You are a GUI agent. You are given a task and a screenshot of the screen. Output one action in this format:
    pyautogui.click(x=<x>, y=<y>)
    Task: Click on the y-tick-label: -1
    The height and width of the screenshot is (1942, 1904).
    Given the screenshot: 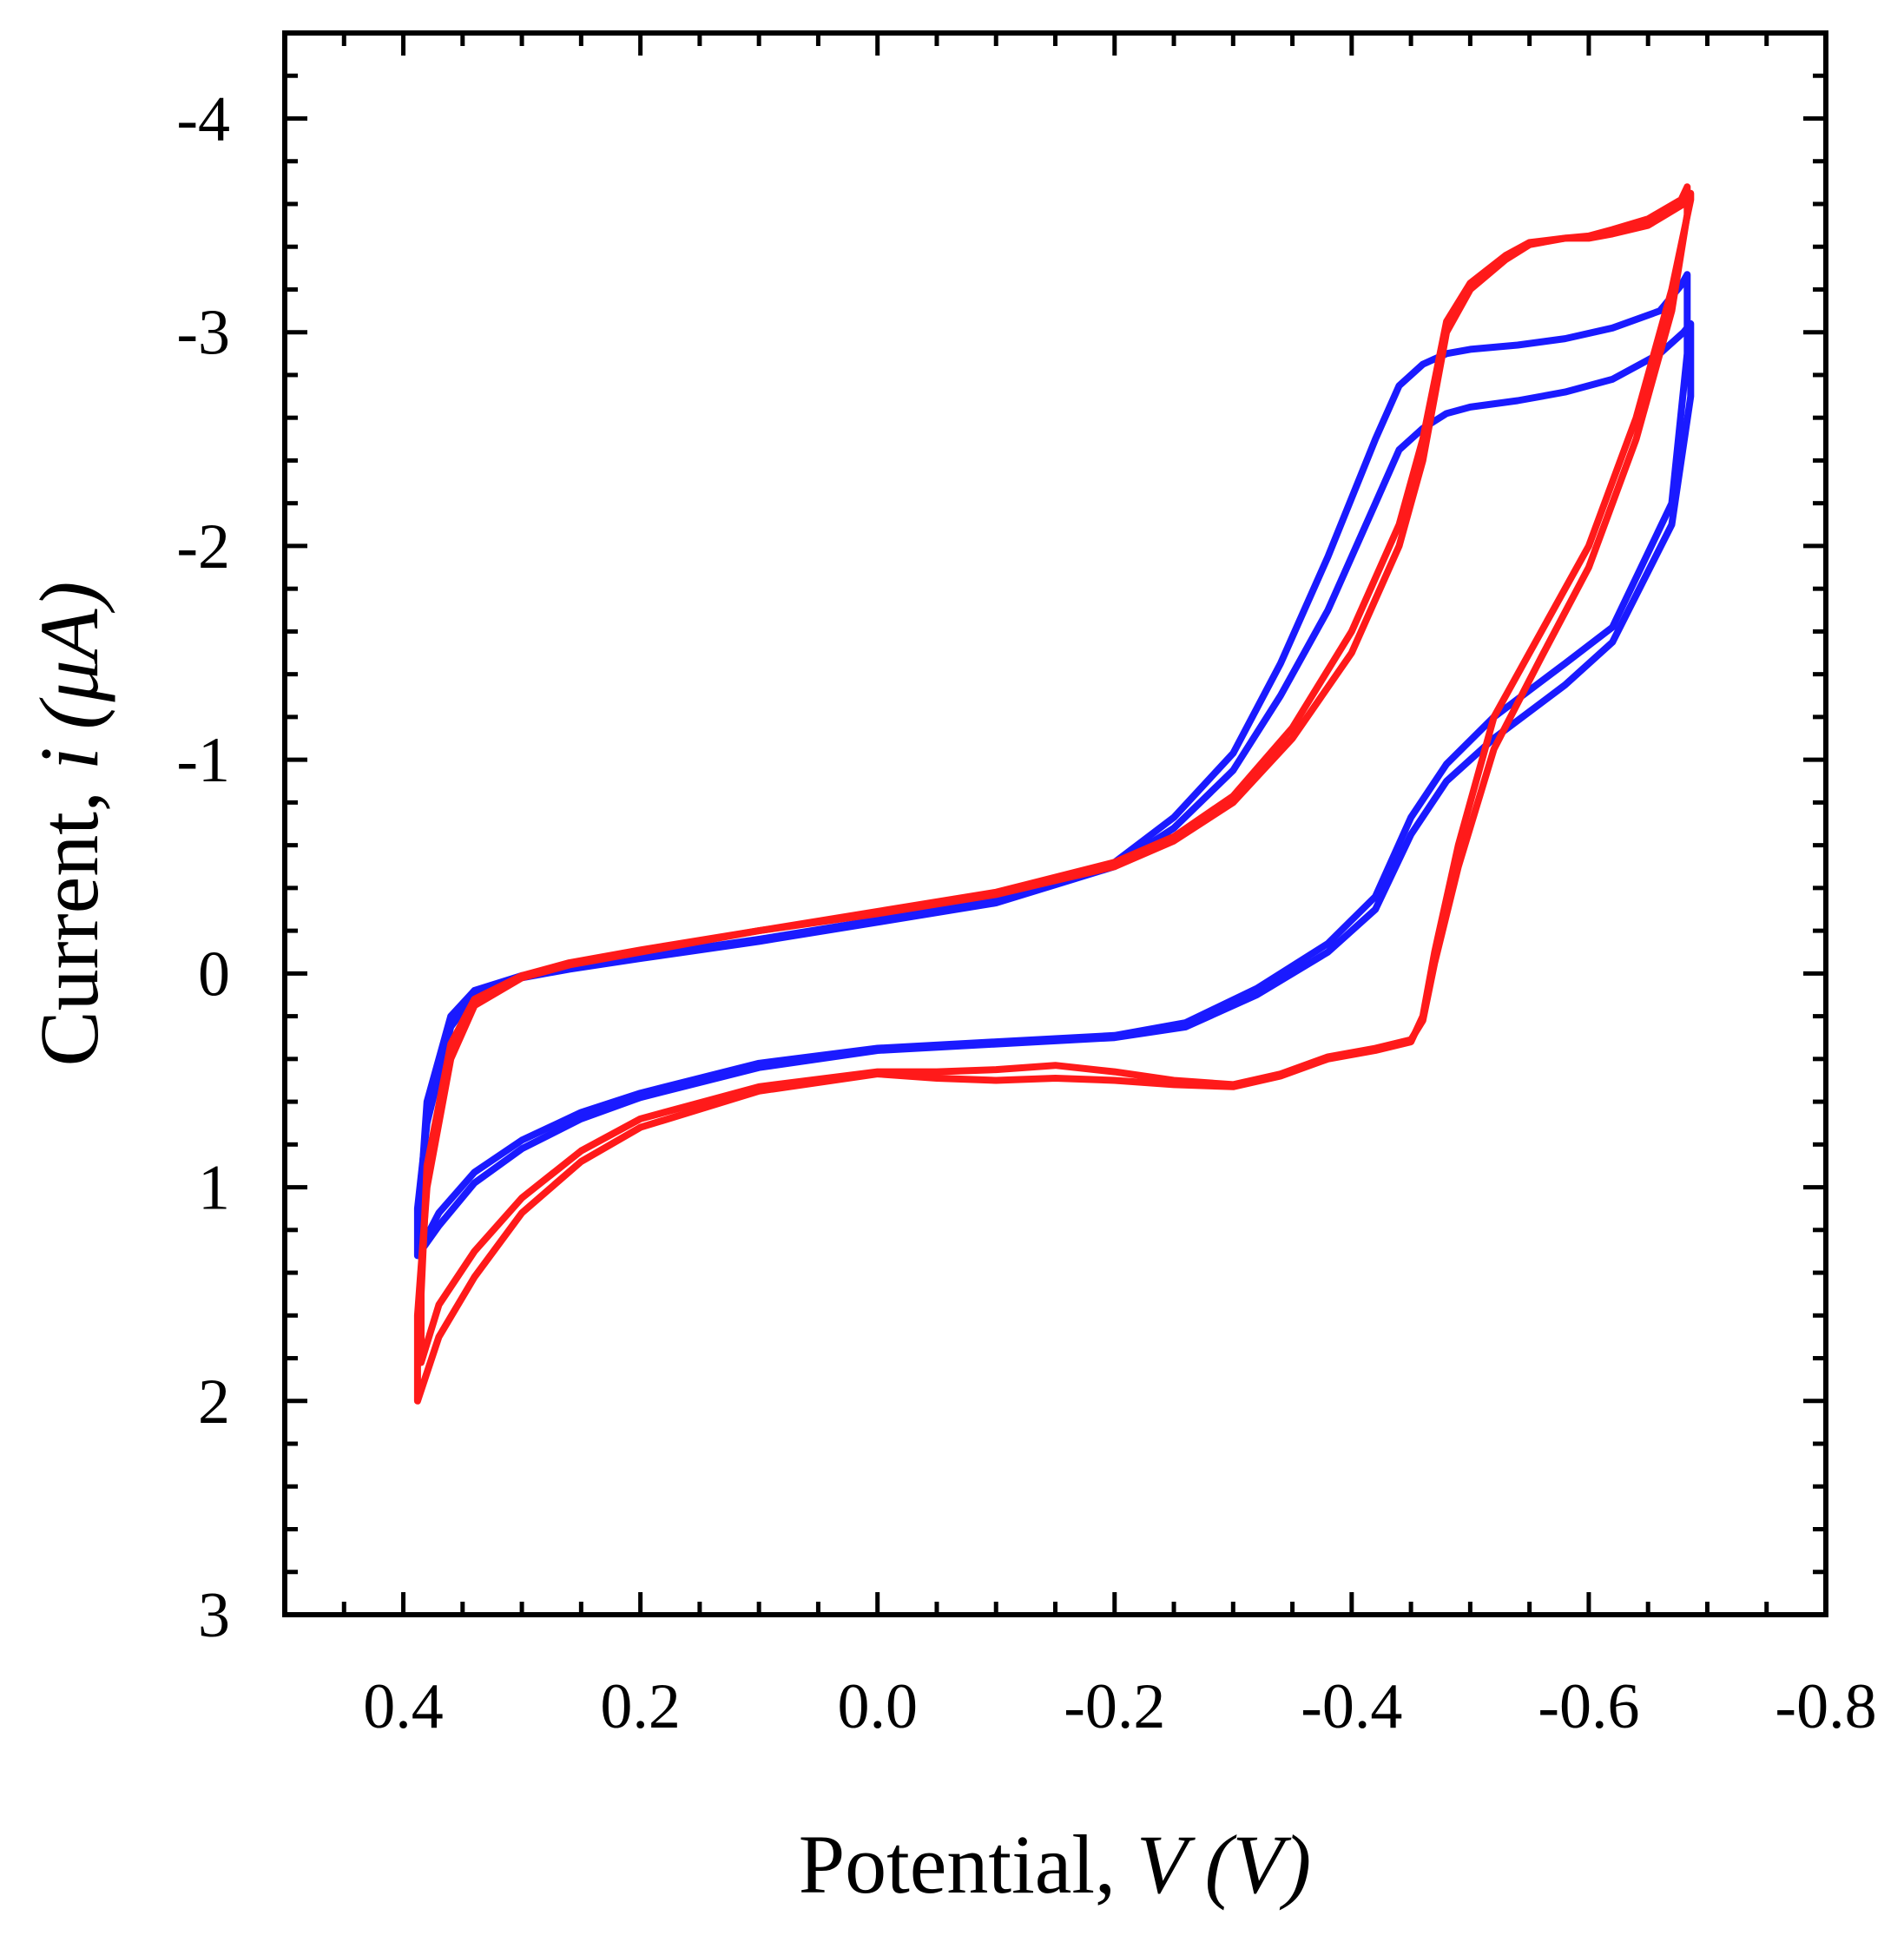 What is the action you would take?
    pyautogui.click(x=203, y=761)
    